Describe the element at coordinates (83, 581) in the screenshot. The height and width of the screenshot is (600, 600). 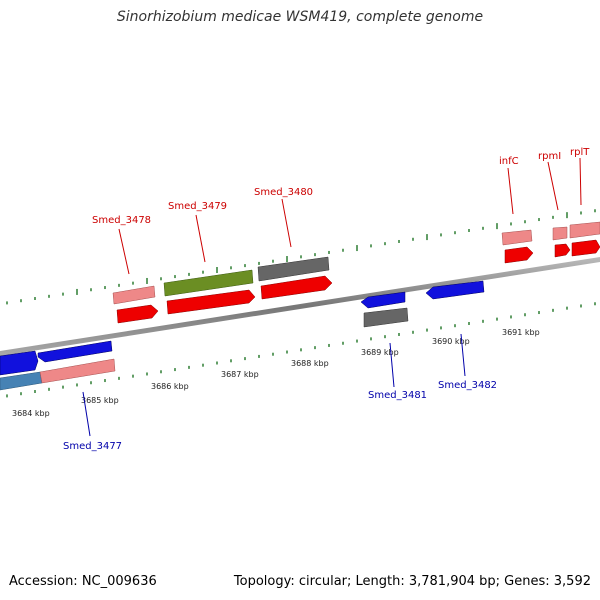
I see `accession-text: Accession: NC_009636` at that location.